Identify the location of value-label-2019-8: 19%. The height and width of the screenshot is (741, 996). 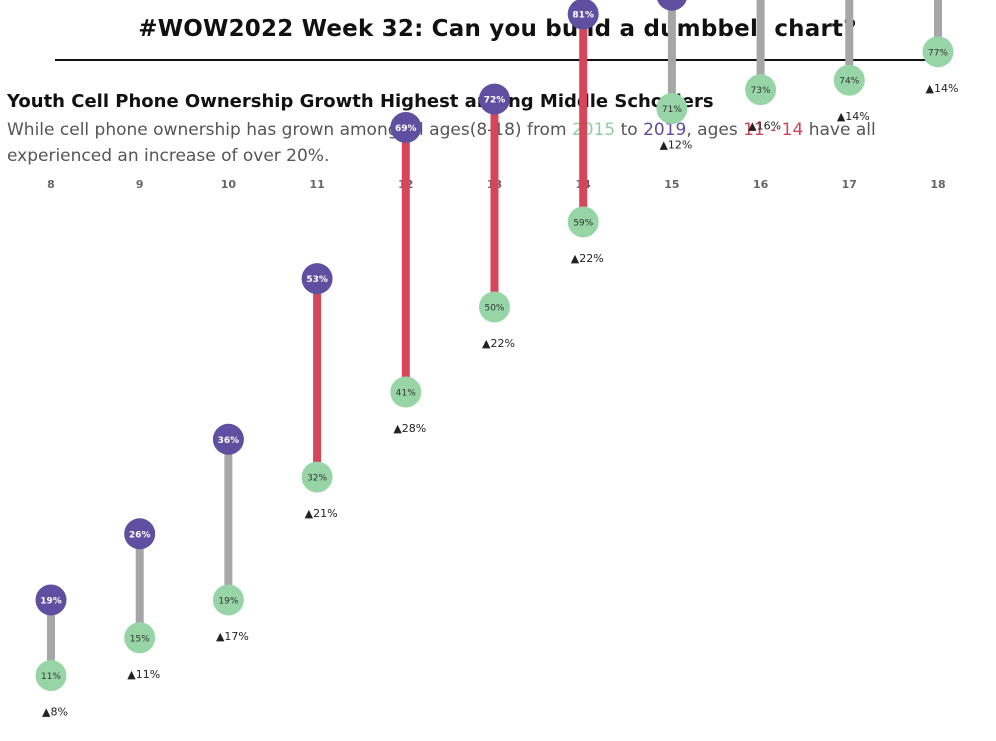
(51, 601).